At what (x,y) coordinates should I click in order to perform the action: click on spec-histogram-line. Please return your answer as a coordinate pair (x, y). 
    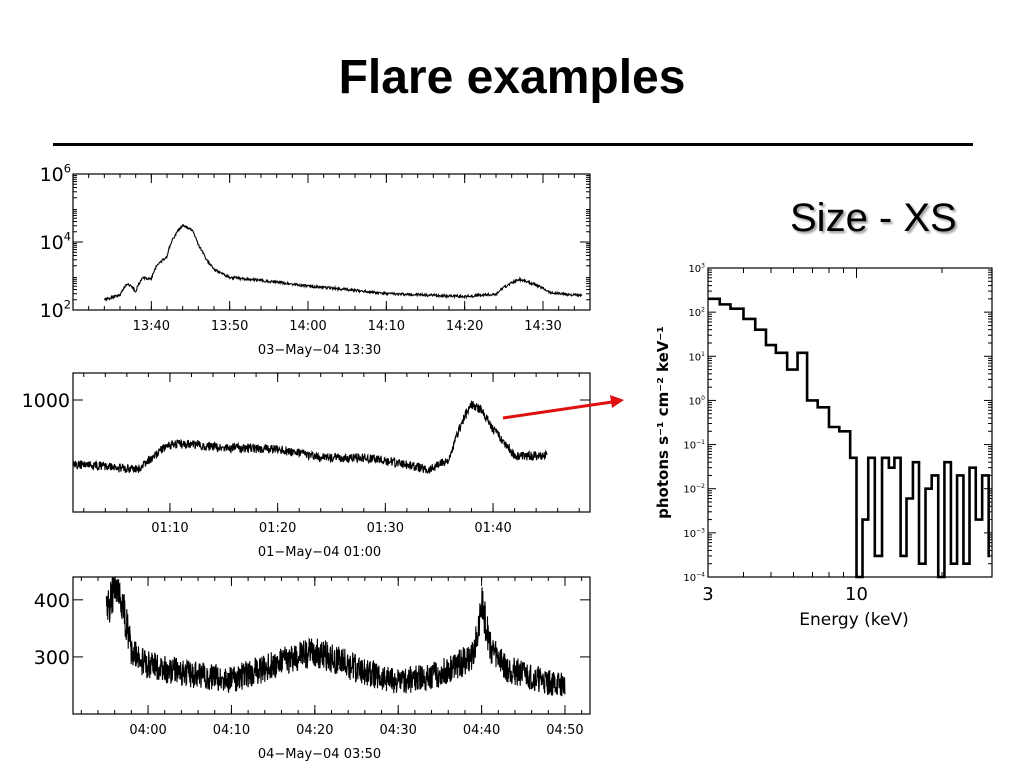
    Looking at the image, I should click on (849, 438).